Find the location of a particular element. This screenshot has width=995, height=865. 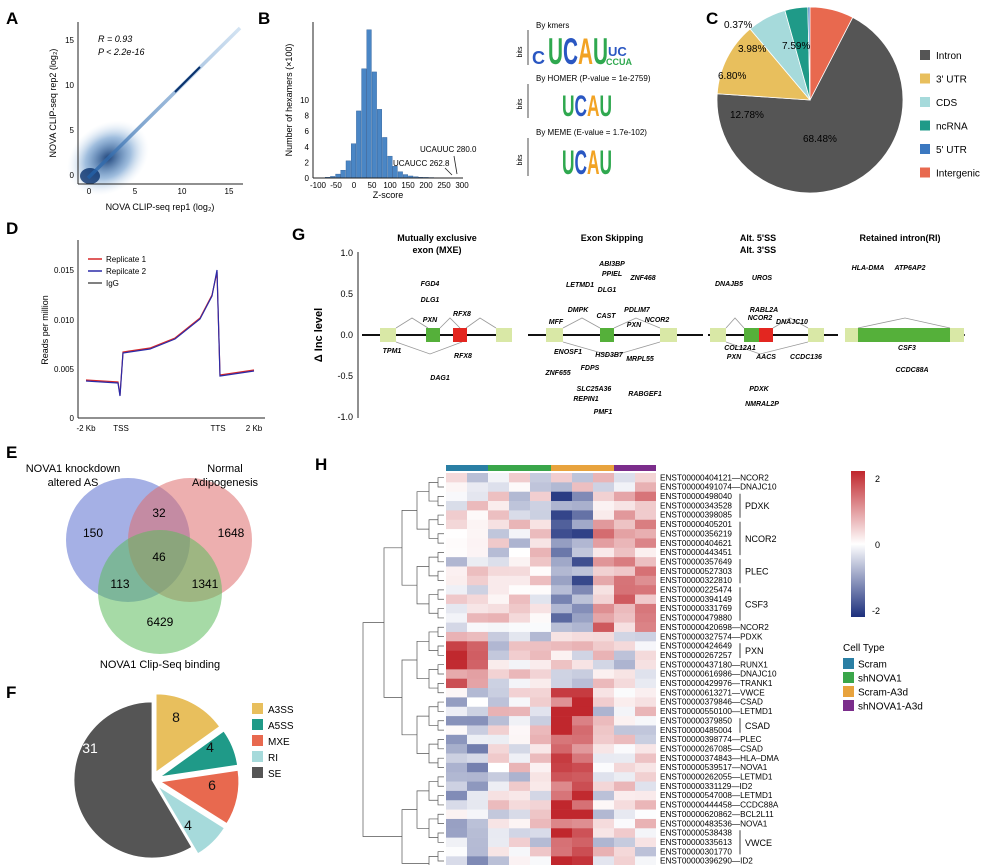

h-legend-title: Cell Type is located at coordinates (864, 648).